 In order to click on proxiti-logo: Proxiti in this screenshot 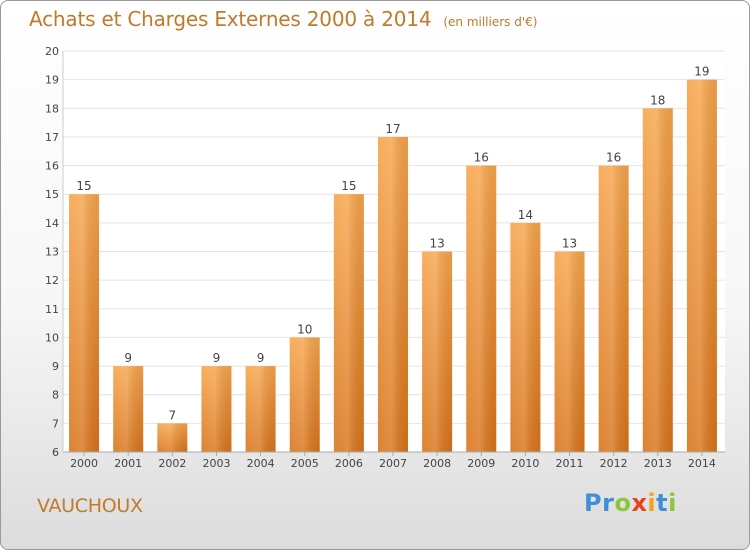, I will do `click(630, 503)`.